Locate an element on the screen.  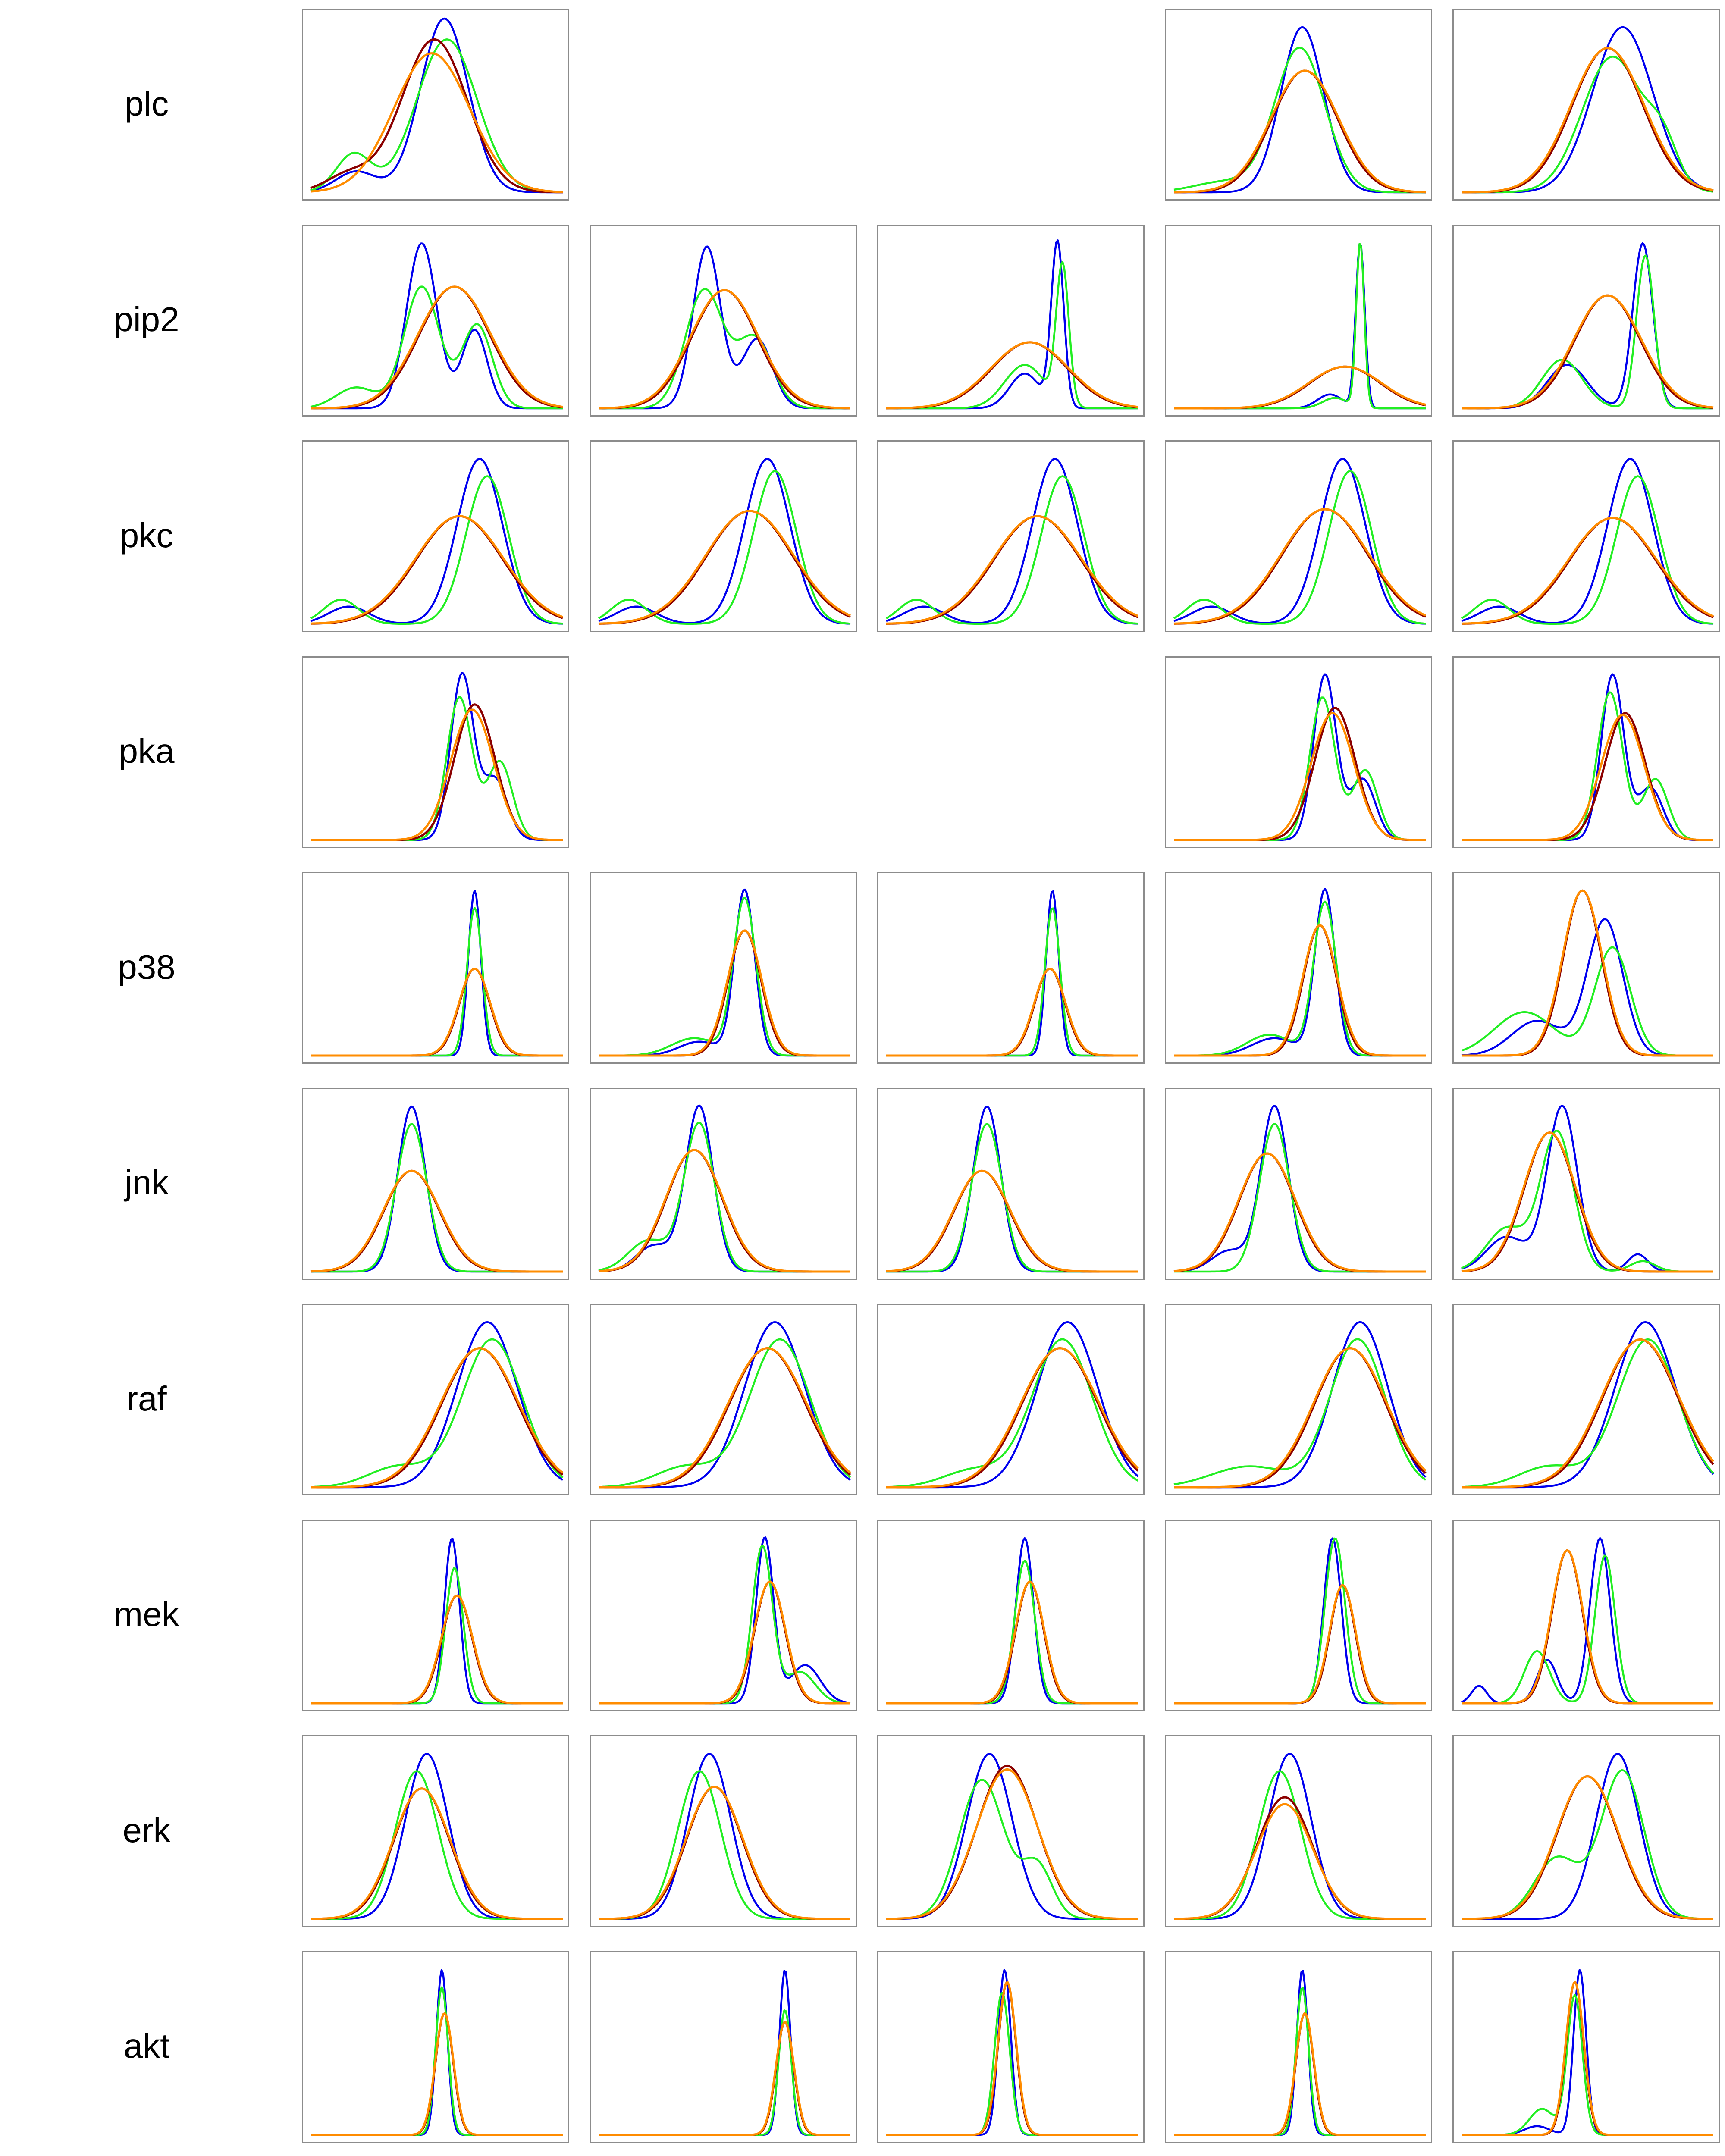
row-label-jnk: jnk is located at coordinates (147, 1182).